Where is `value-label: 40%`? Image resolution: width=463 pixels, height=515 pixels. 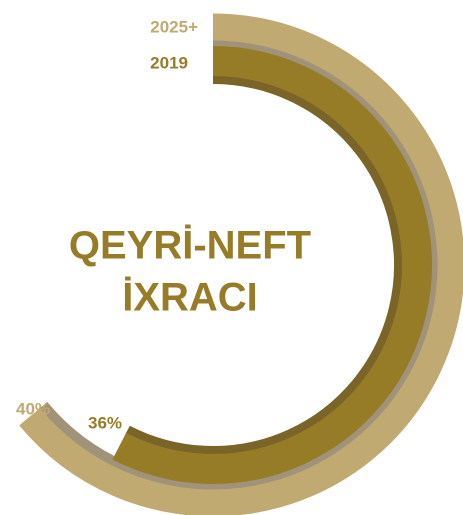
value-label: 40% is located at coordinates (33, 408).